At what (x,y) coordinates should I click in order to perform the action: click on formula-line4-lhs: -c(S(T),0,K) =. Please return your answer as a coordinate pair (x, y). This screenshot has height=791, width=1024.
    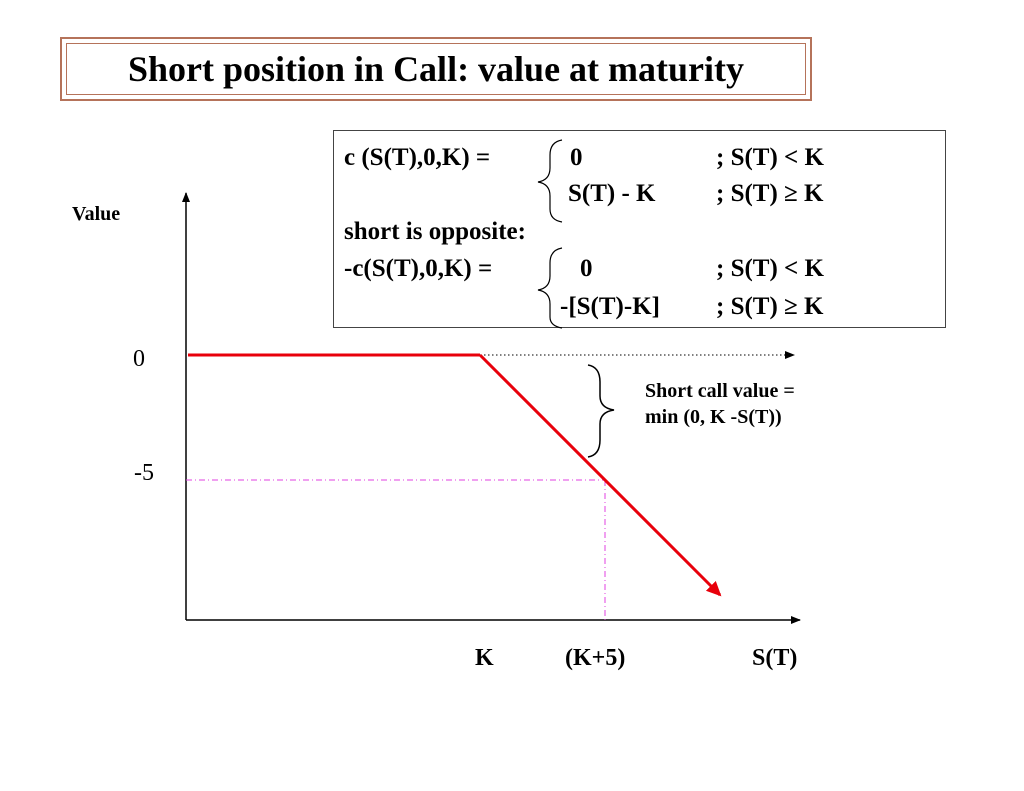
    Looking at the image, I should click on (418, 268).